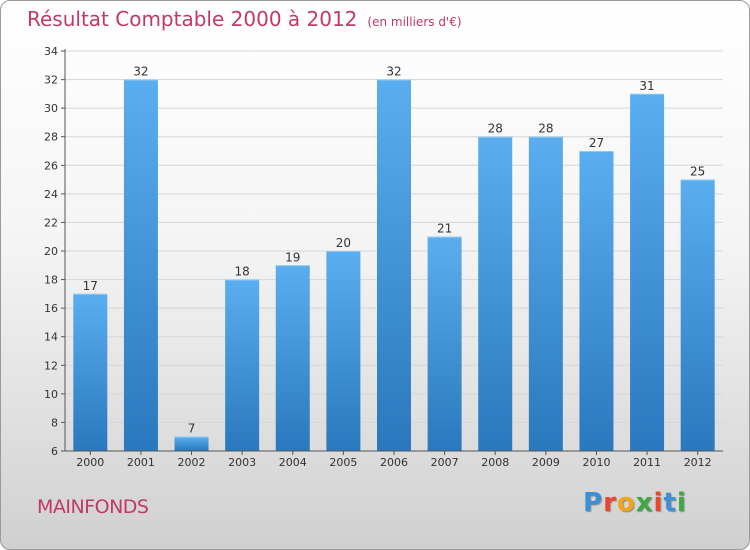  What do you see at coordinates (596, 143) in the screenshot?
I see `data-label: 27` at bounding box center [596, 143].